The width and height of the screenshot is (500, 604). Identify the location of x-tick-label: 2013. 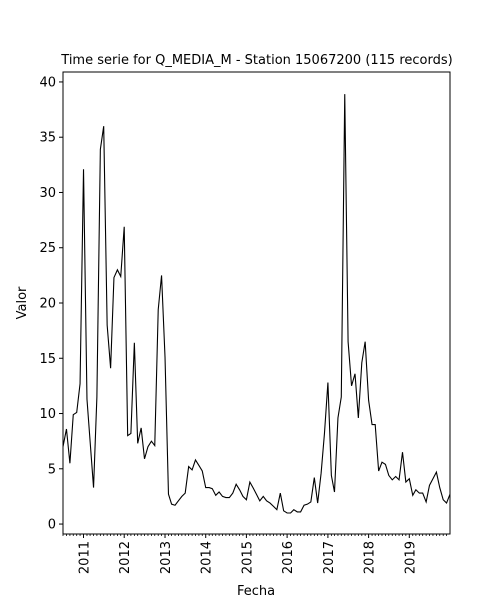
(166, 557).